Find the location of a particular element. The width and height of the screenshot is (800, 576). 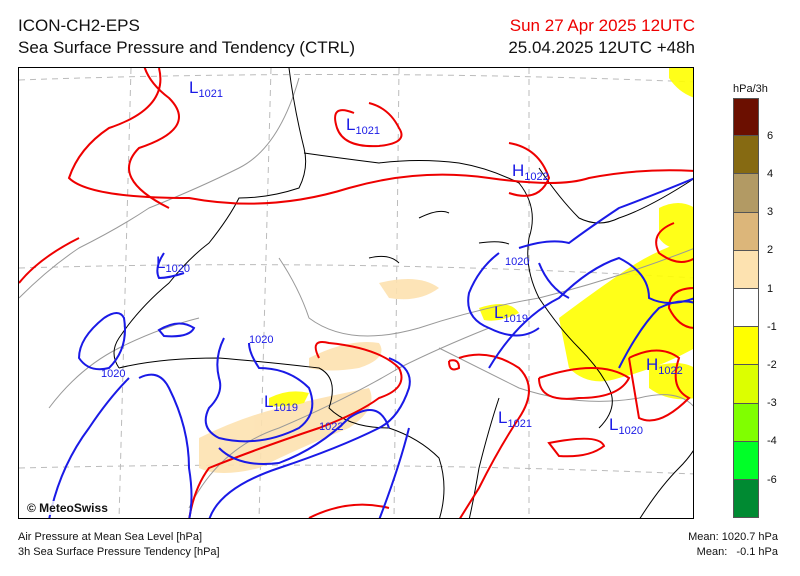

valid-time: Sun 27 Apr 2025 12UTC is located at coordinates (602, 25).